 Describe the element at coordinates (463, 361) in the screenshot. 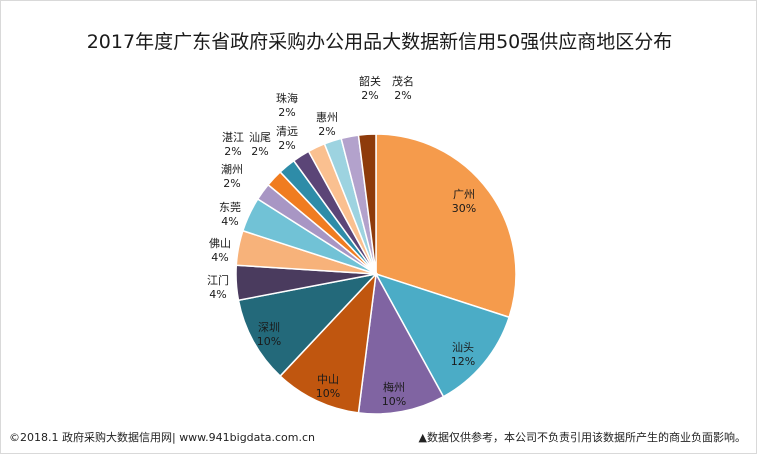

I see `slice-percent-label: 12%` at that location.